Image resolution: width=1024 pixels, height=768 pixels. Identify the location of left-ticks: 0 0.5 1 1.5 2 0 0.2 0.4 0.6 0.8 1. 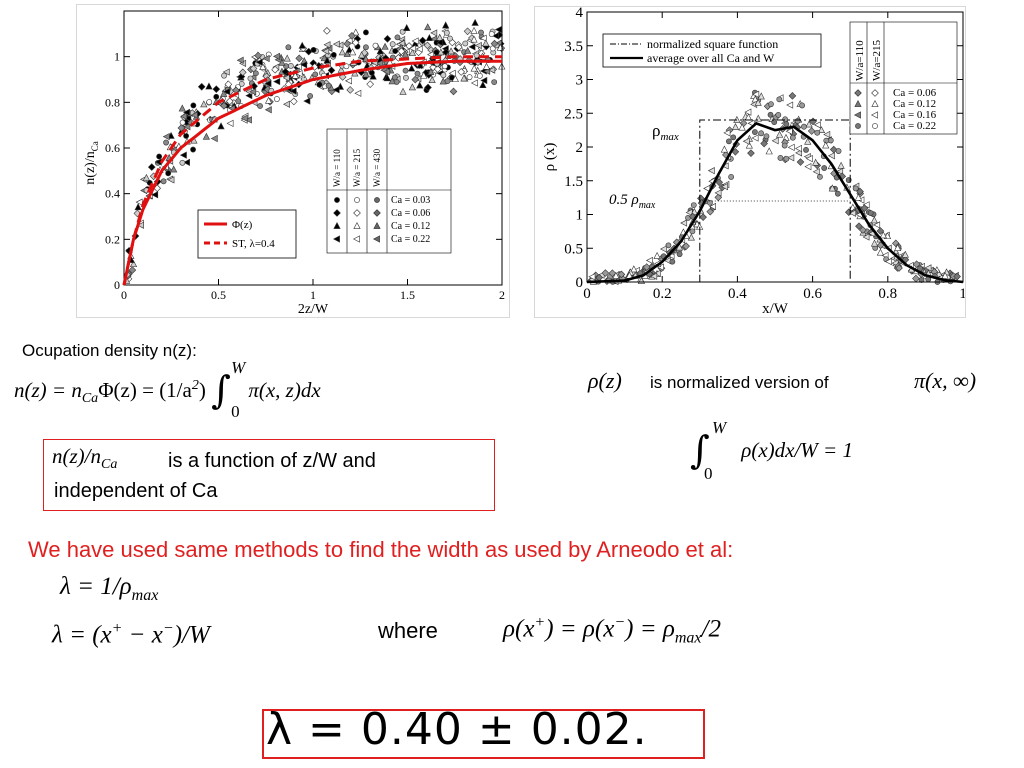
(305, 156).